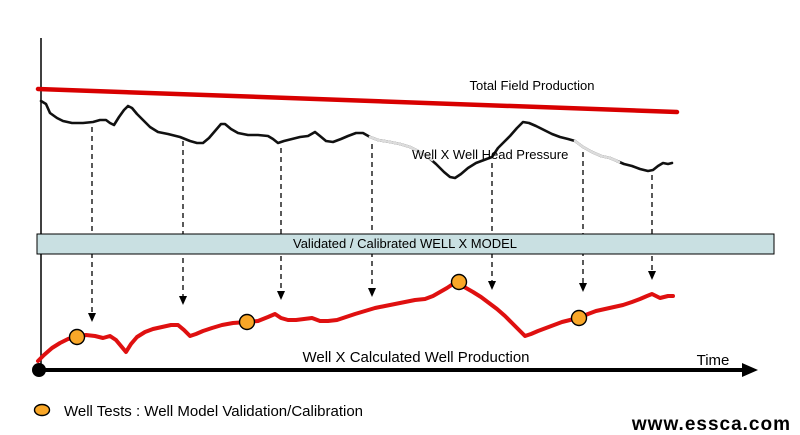 The height and width of the screenshot is (435, 800). What do you see at coordinates (713, 360) in the screenshot?
I see `time-axis-label: Time` at bounding box center [713, 360].